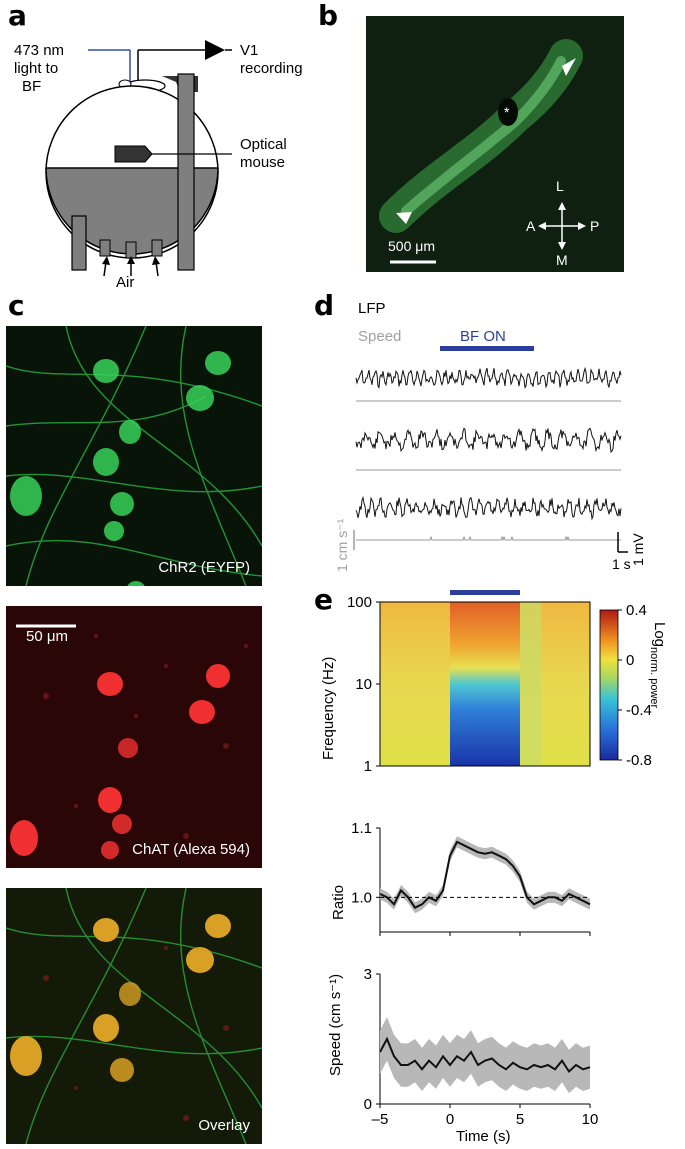  What do you see at coordinates (47, 636) in the screenshot?
I see `chat-scale-label: 50 μm` at bounding box center [47, 636].